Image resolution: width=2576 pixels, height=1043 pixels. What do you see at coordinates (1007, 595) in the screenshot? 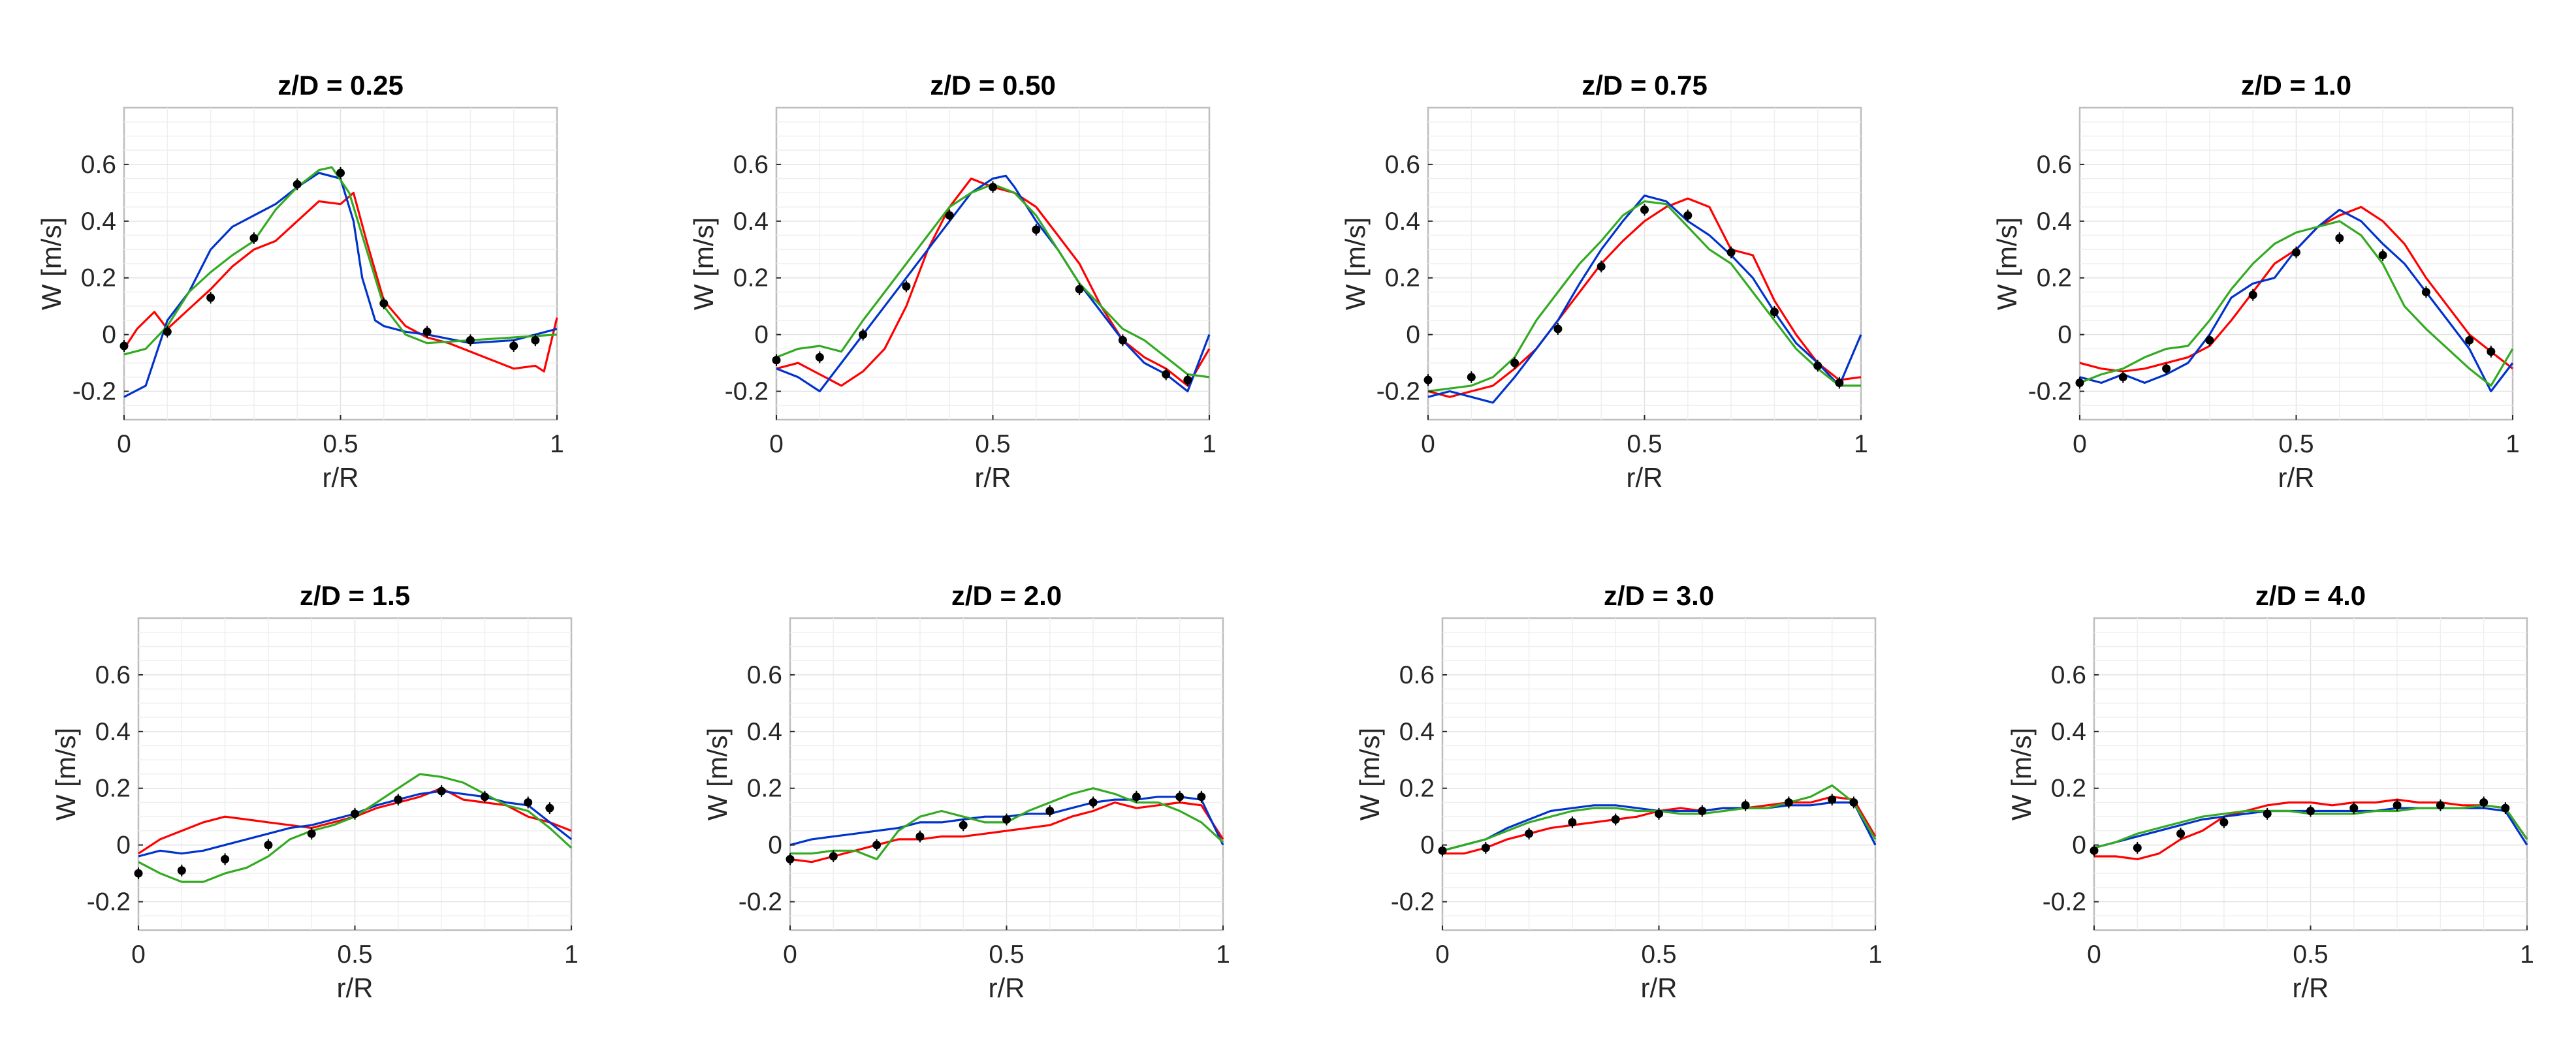
I see `chart-title: z/D = 2.0` at bounding box center [1007, 595].